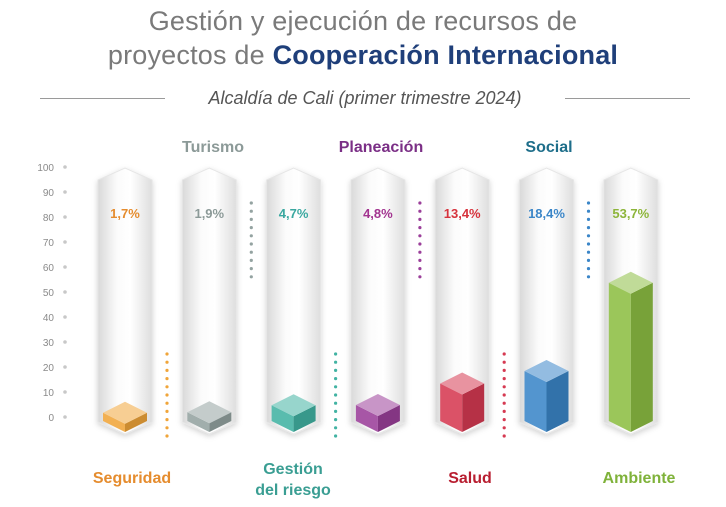 This screenshot has width=726, height=507. I want to click on category-label: del riesgo, so click(293, 490).